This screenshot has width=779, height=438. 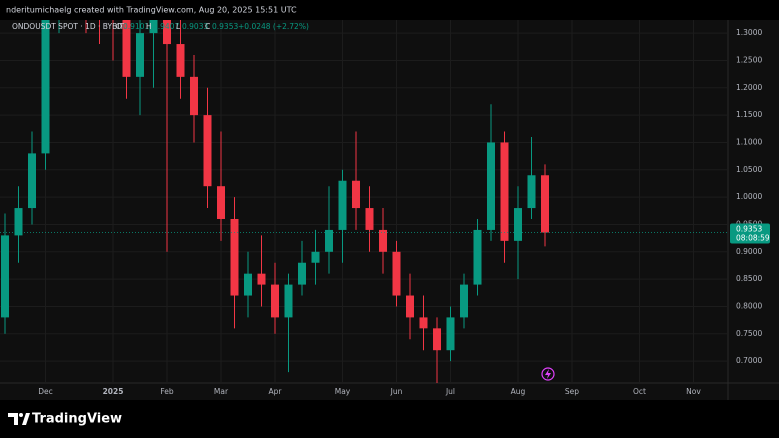 What do you see at coordinates (45, 391) in the screenshot?
I see `x-tick-label: Dec` at bounding box center [45, 391].